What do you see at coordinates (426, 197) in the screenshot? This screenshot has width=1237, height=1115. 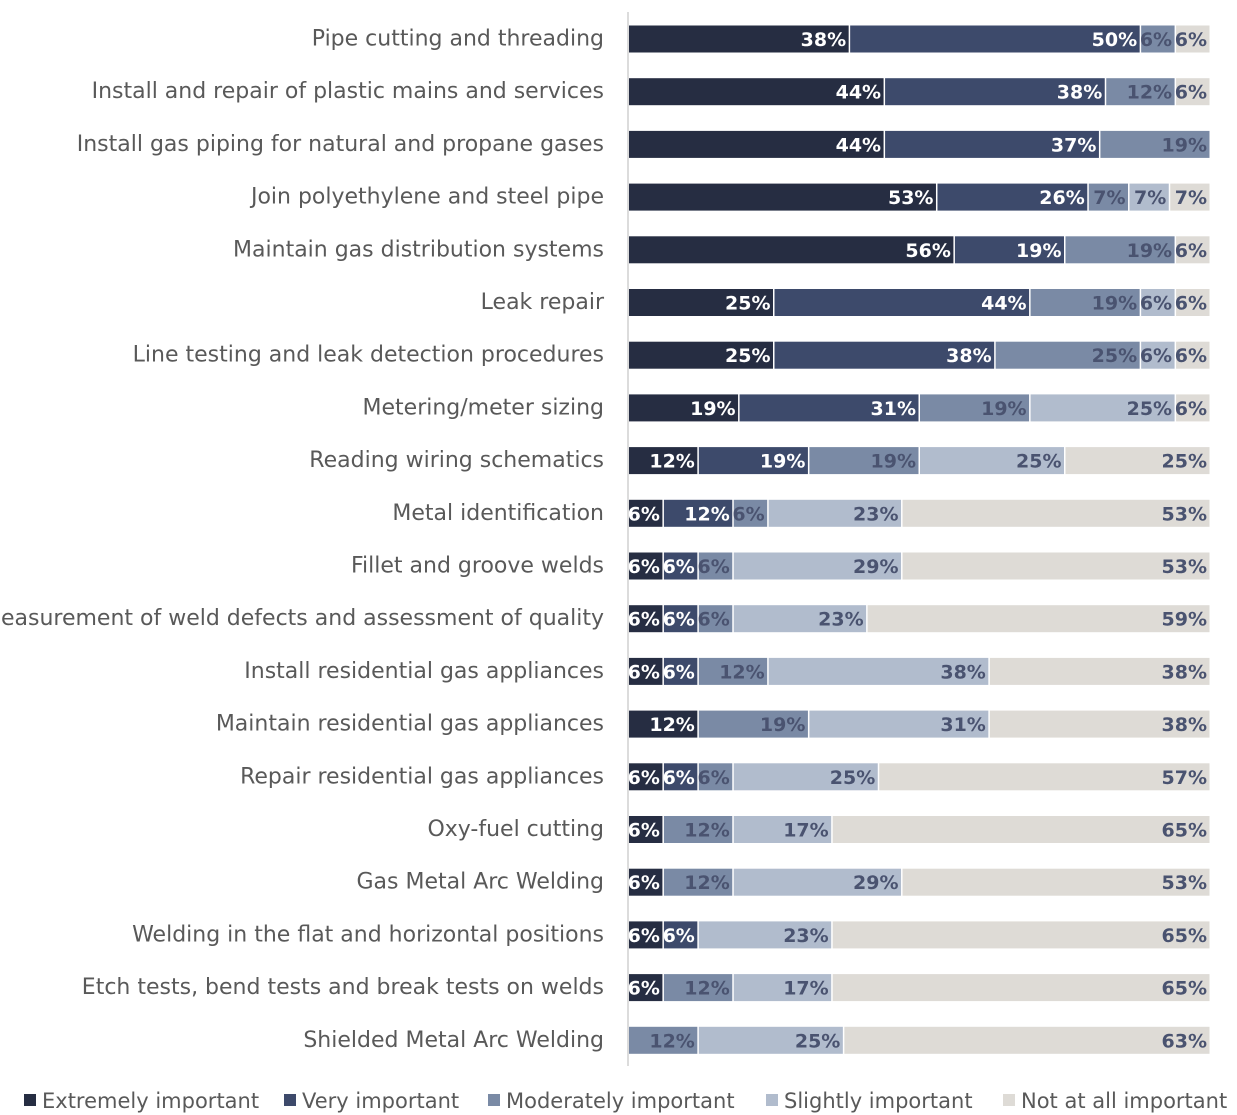 I see `category-label: Join polyethylene and steel pipe` at bounding box center [426, 197].